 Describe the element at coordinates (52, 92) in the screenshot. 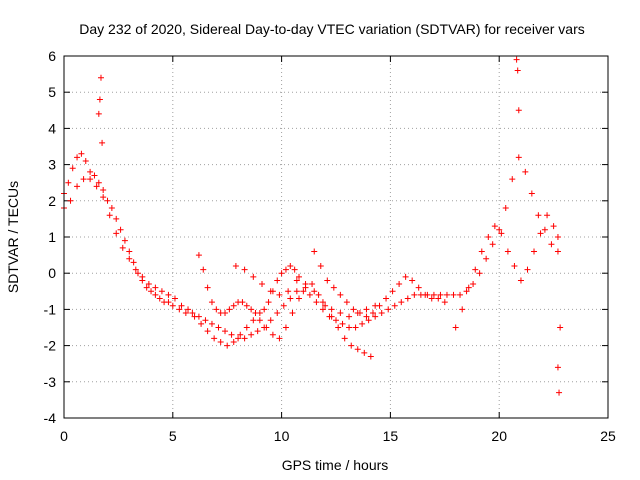

I see `y-tick-label: 5` at that location.